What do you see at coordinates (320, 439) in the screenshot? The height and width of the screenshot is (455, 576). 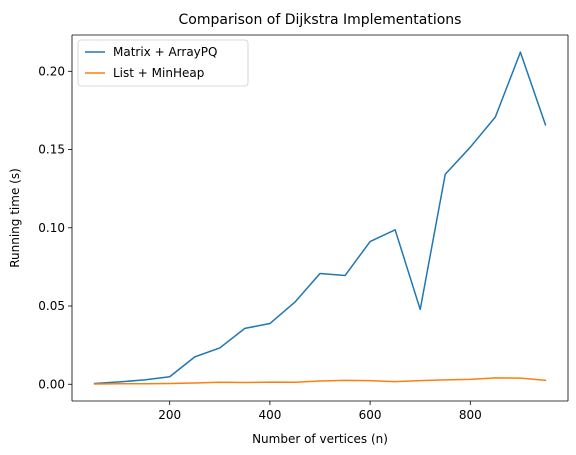 I see `x-axis-label: Number of vertices (n)` at bounding box center [320, 439].